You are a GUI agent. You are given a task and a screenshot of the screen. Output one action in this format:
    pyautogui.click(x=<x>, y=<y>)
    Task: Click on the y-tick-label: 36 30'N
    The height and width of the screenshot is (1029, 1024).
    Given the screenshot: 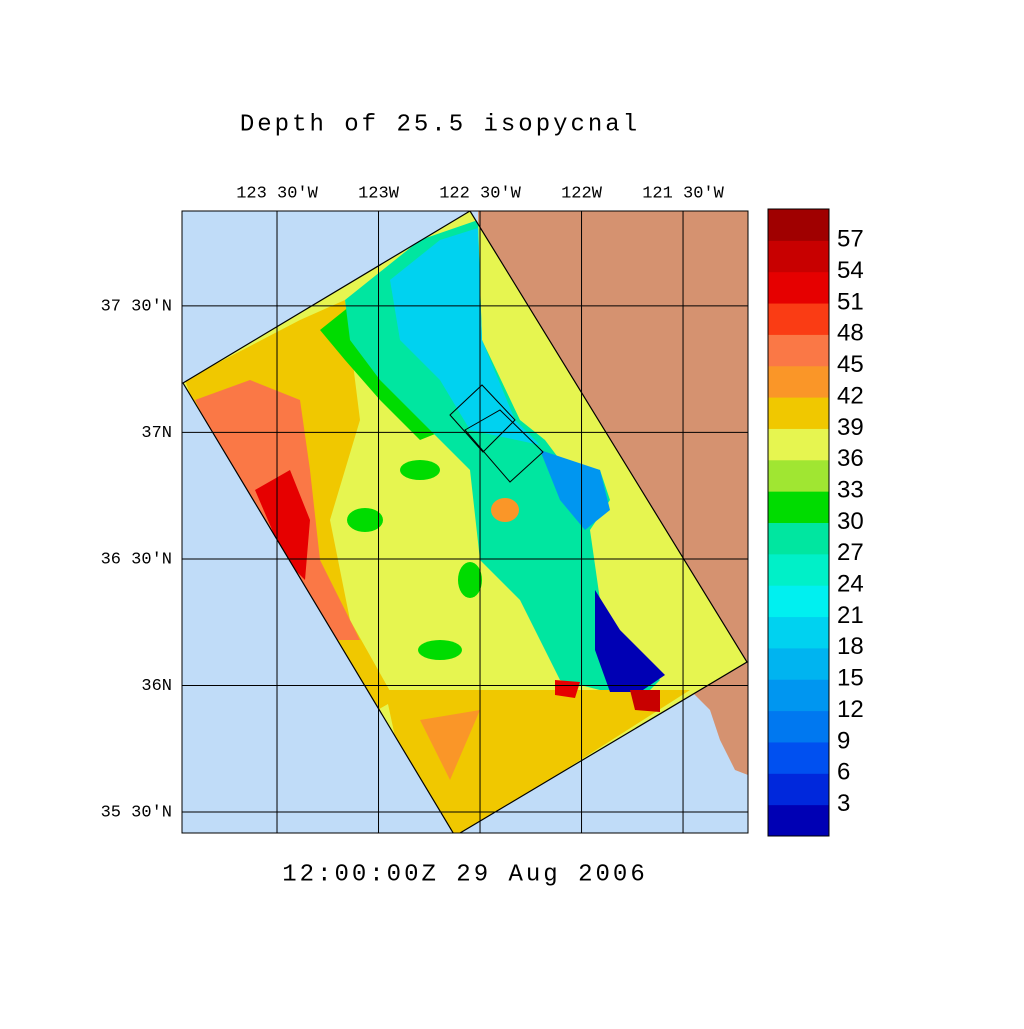 What is the action you would take?
    pyautogui.click(x=136, y=559)
    